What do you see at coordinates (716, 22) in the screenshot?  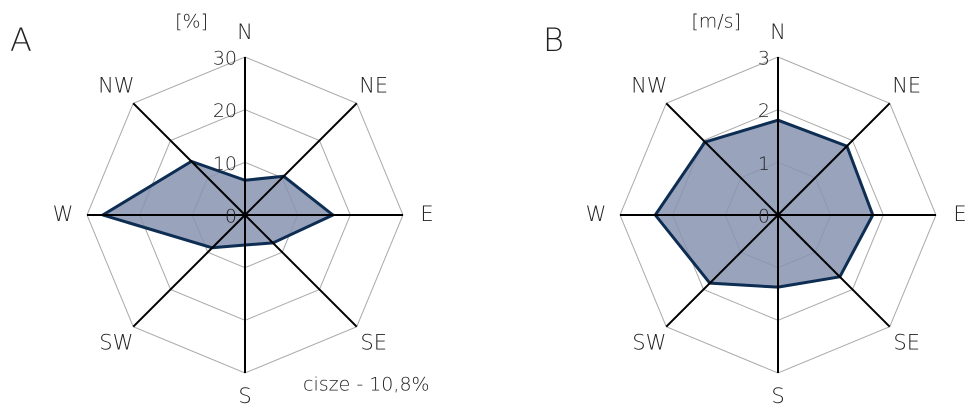 I see `unit-label: [m/s]` at bounding box center [716, 22].